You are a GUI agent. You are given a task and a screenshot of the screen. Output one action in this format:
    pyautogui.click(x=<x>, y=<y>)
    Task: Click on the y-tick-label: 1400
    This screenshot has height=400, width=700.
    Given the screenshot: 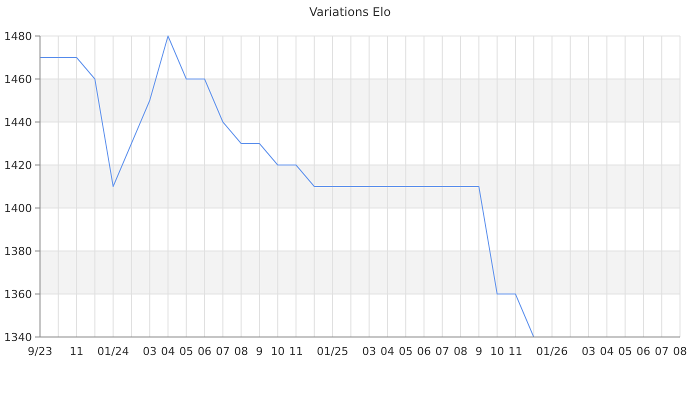 What is the action you would take?
    pyautogui.click(x=18, y=208)
    